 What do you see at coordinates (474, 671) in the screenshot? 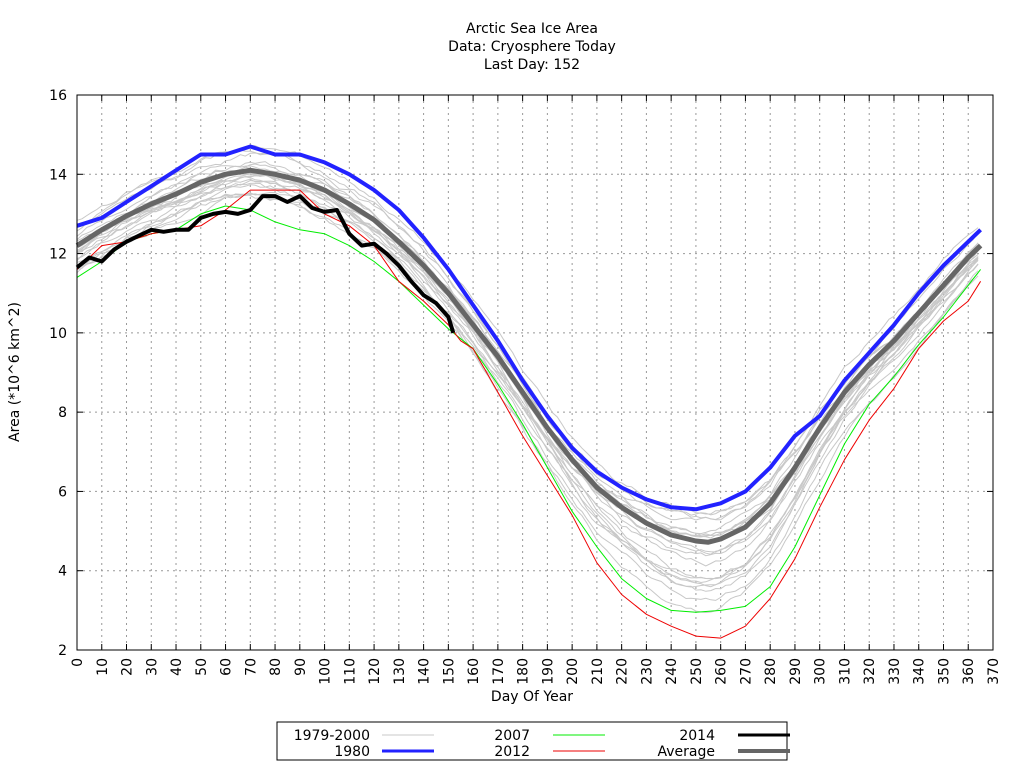
I see `x-tick-label: 160` at bounding box center [474, 671].